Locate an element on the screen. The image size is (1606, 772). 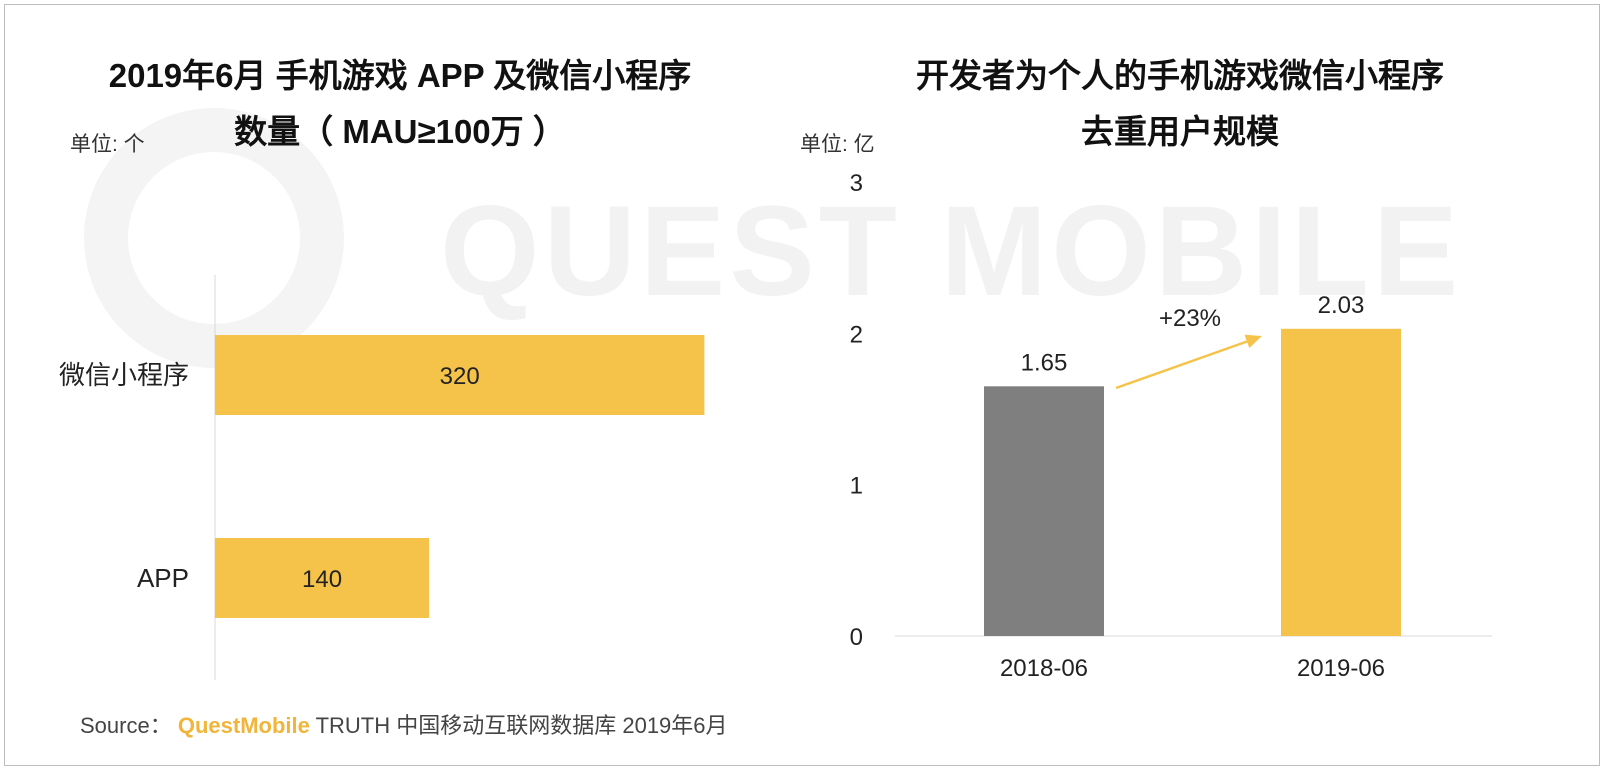
source-text: TRUTH 中国移动互联网数据库 2019年6月 is located at coordinates (521, 725).